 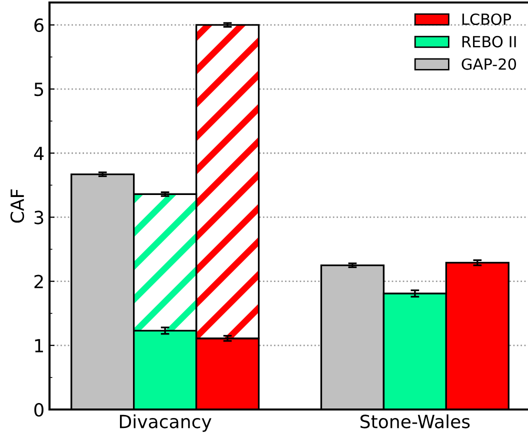 I want to click on legend-label: GAP-20, so click(x=489, y=64).